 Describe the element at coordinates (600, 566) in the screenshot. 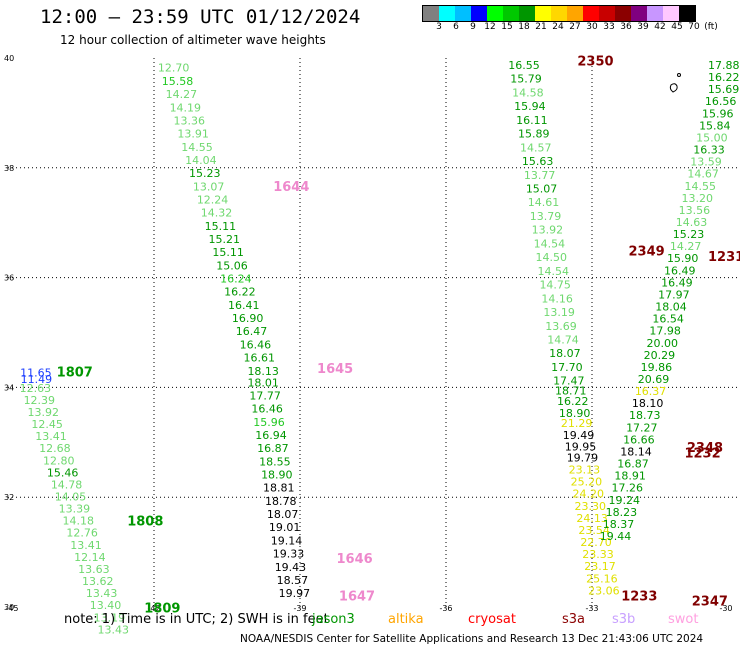

I see `swh-value: 23.17` at that location.